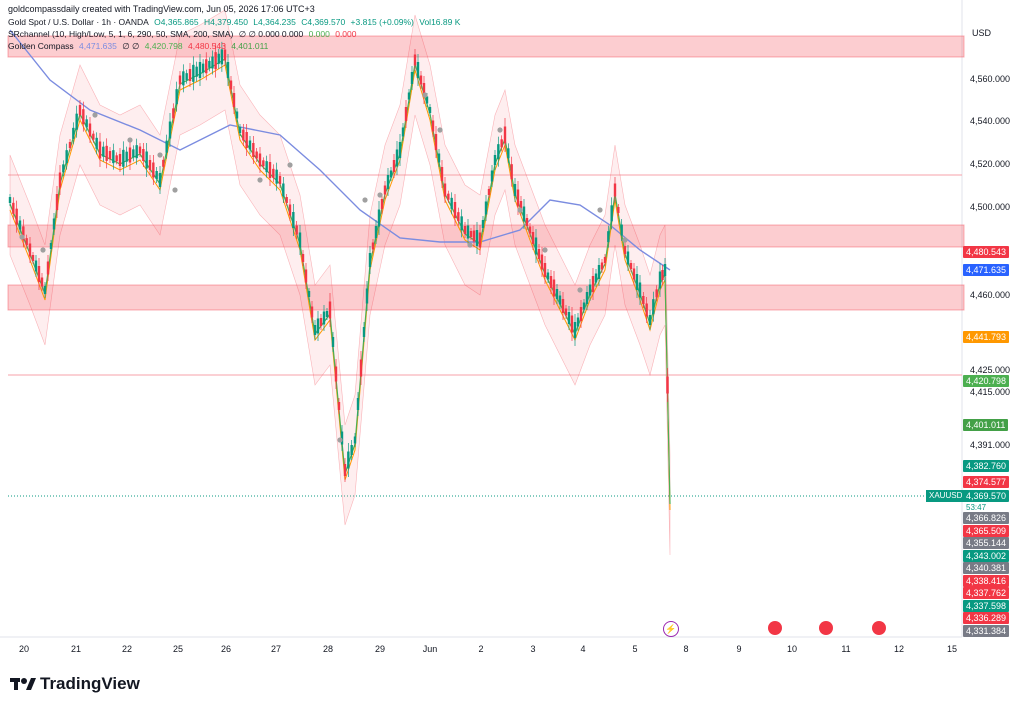  What do you see at coordinates (986, 556) in the screenshot?
I see `price-label: 4,343.002` at bounding box center [986, 556].